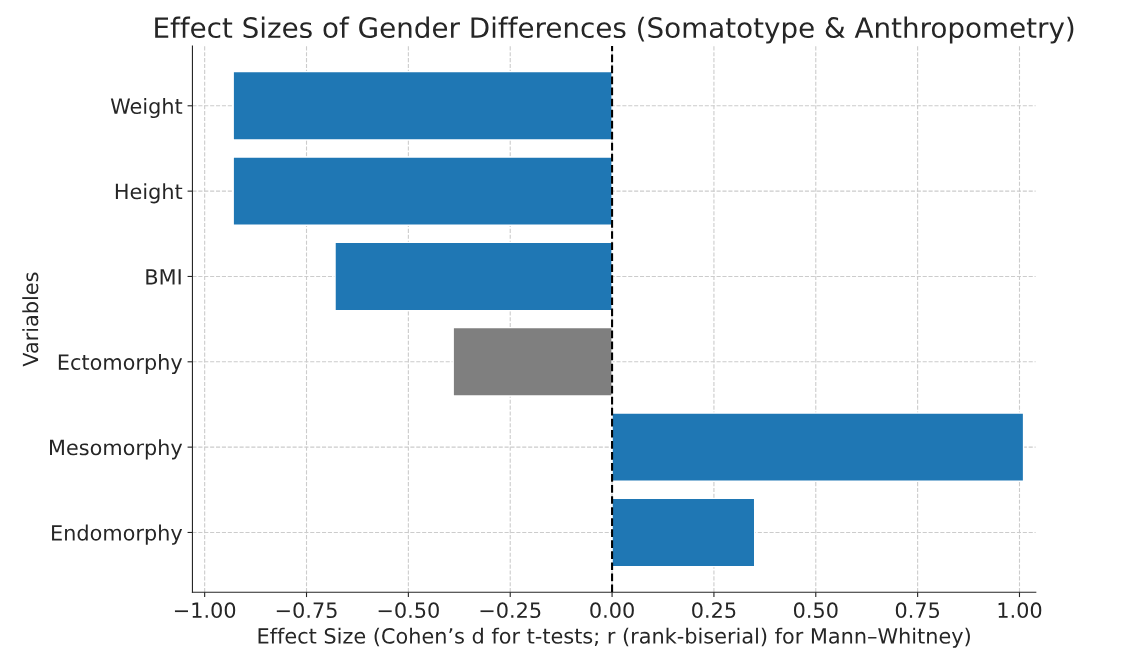  What do you see at coordinates (614, 637) in the screenshot?
I see `x-axis-title: Effect Size (Cohen’s d for t-tests; r (rank-biserial) for Mann–Whitney)` at bounding box center [614, 637].